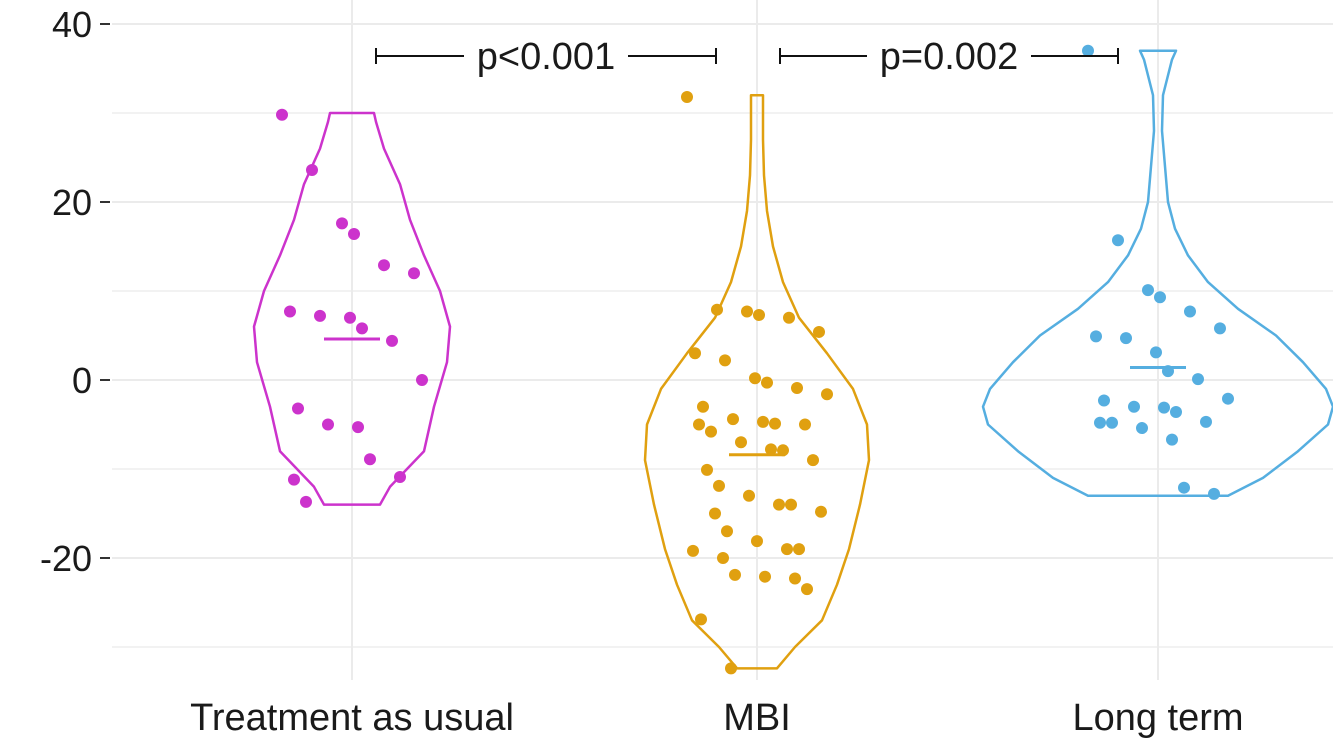 The width and height of the screenshot is (1333, 744). I want to click on x-category-label: Treatment as usual, so click(352, 718).